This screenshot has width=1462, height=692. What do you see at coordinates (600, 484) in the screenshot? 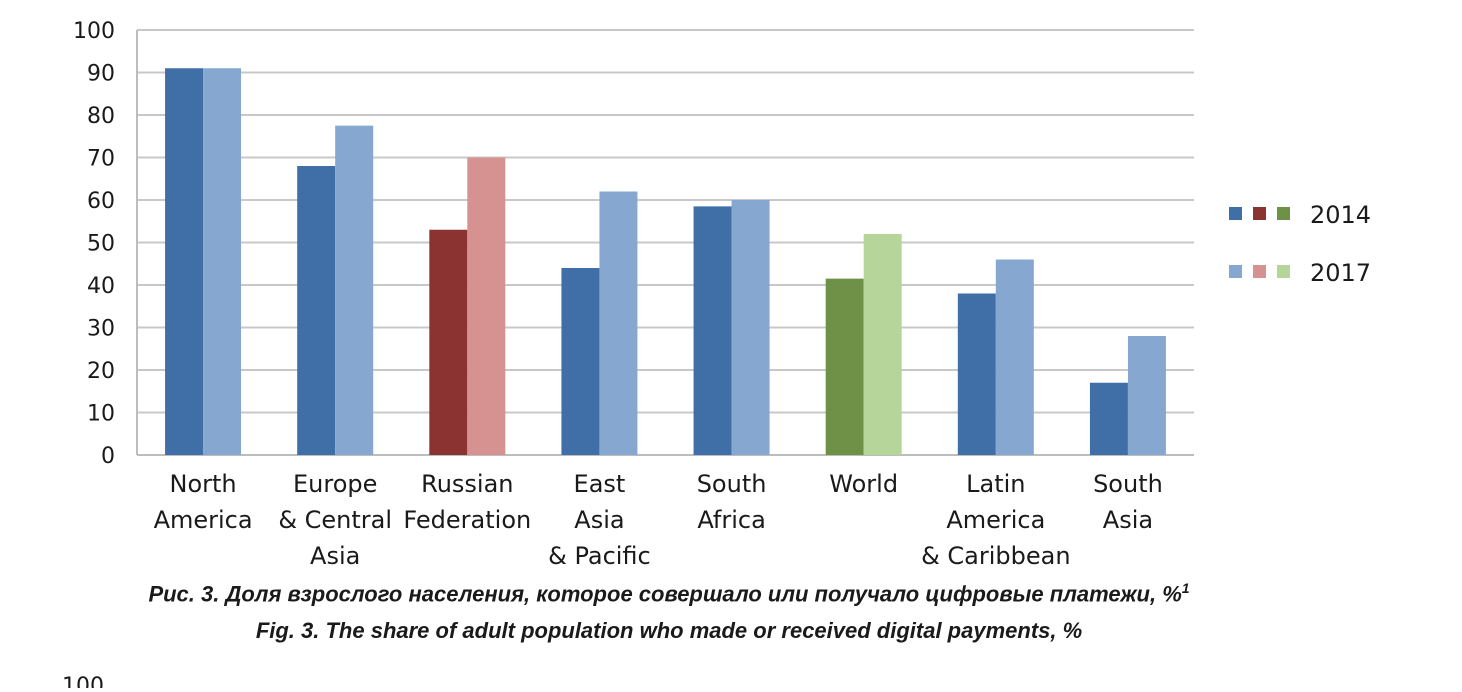
I see `x-category-label: East` at bounding box center [600, 484].